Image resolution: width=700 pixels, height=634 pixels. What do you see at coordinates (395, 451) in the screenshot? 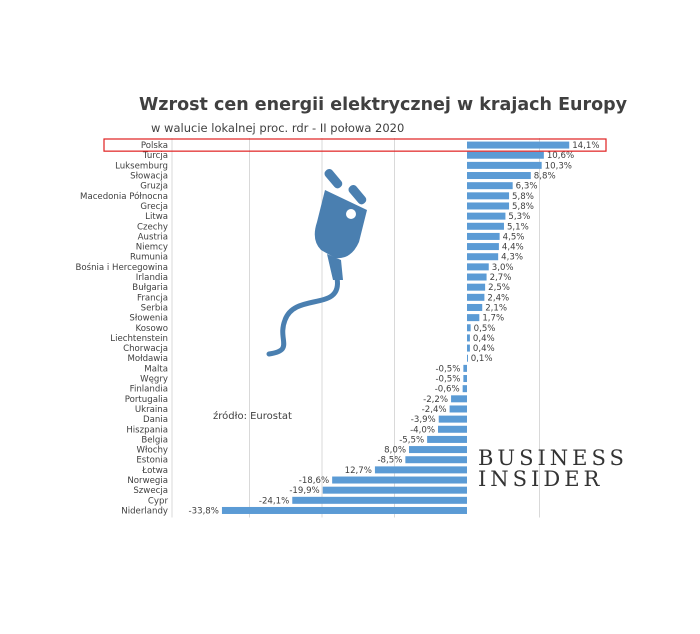
I see `value-label-30: 8,0%` at bounding box center [395, 451].